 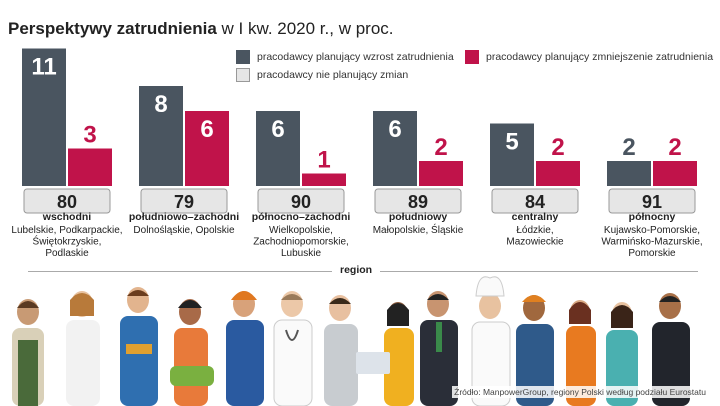 I want to click on person-manager, so click(x=671, y=349).